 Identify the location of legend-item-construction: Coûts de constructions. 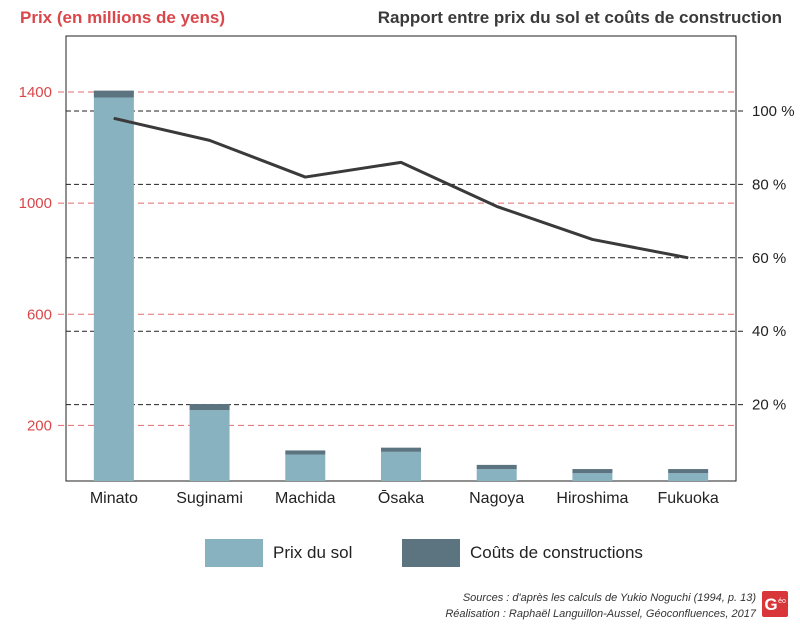
(522, 553).